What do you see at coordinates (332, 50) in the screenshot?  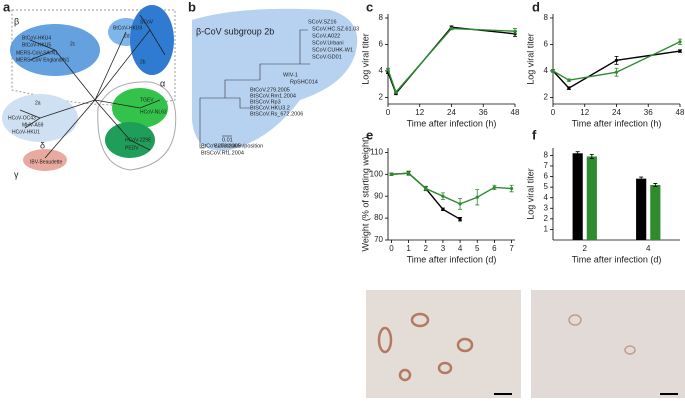 I see `leaf-label: SCoV.CUHK-W1` at bounding box center [332, 50].